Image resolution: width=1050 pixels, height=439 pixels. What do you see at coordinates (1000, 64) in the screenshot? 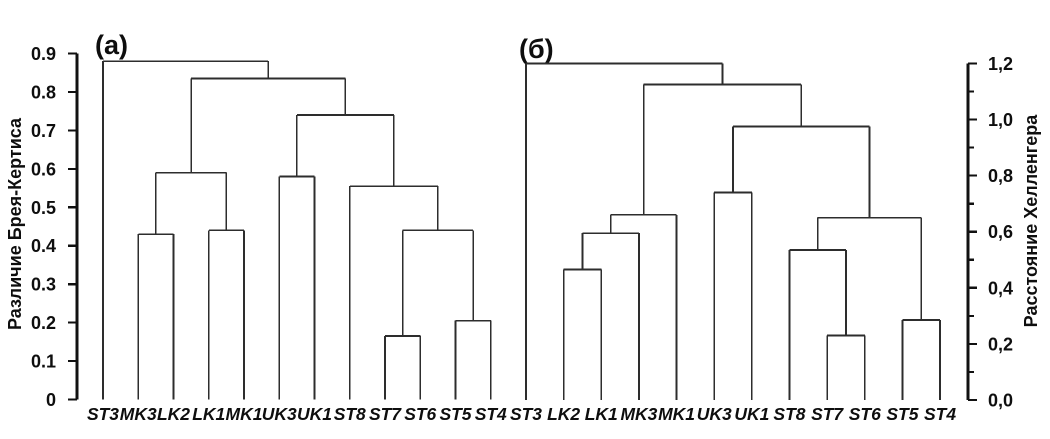
I see `tick-label: 1,2` at bounding box center [1000, 64].